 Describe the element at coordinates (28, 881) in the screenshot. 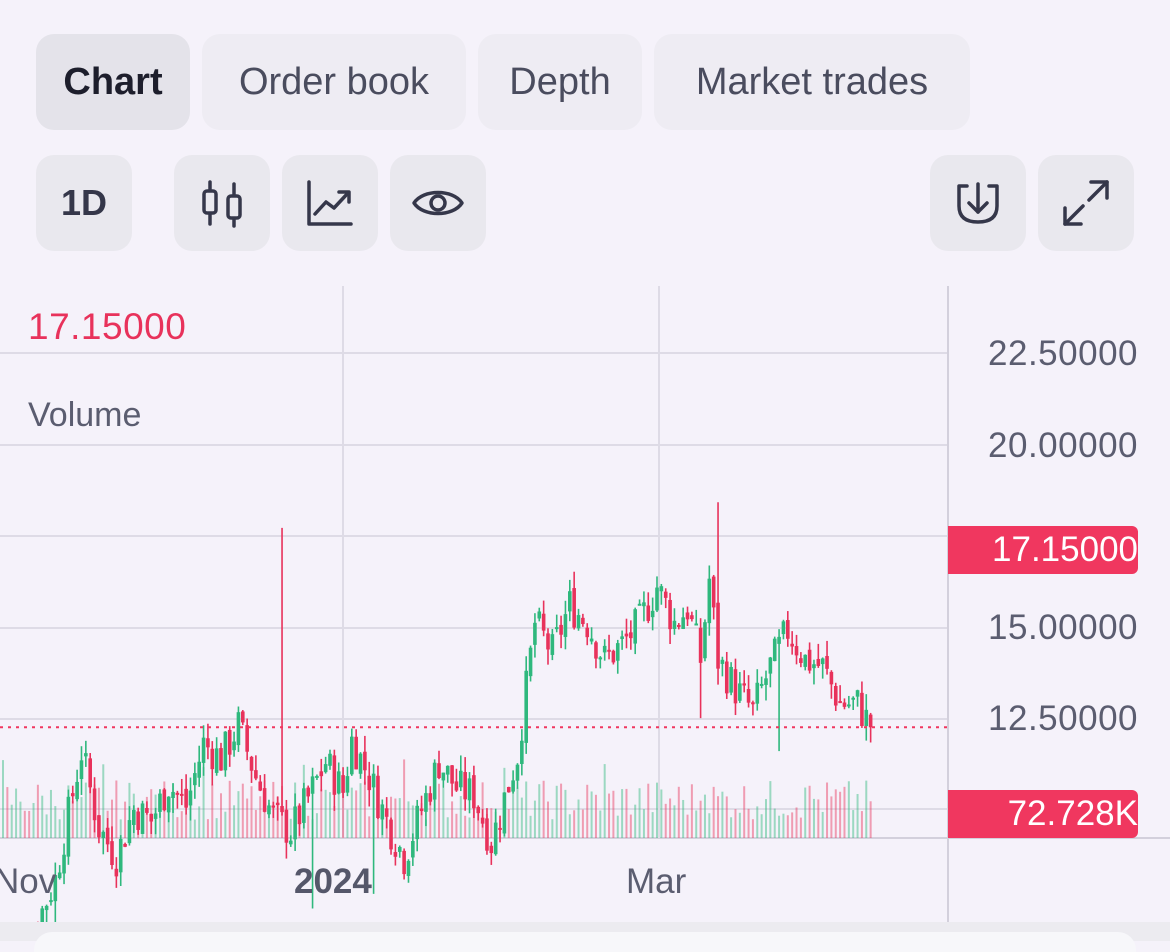

I see `x-axis-tick: Nov` at that location.